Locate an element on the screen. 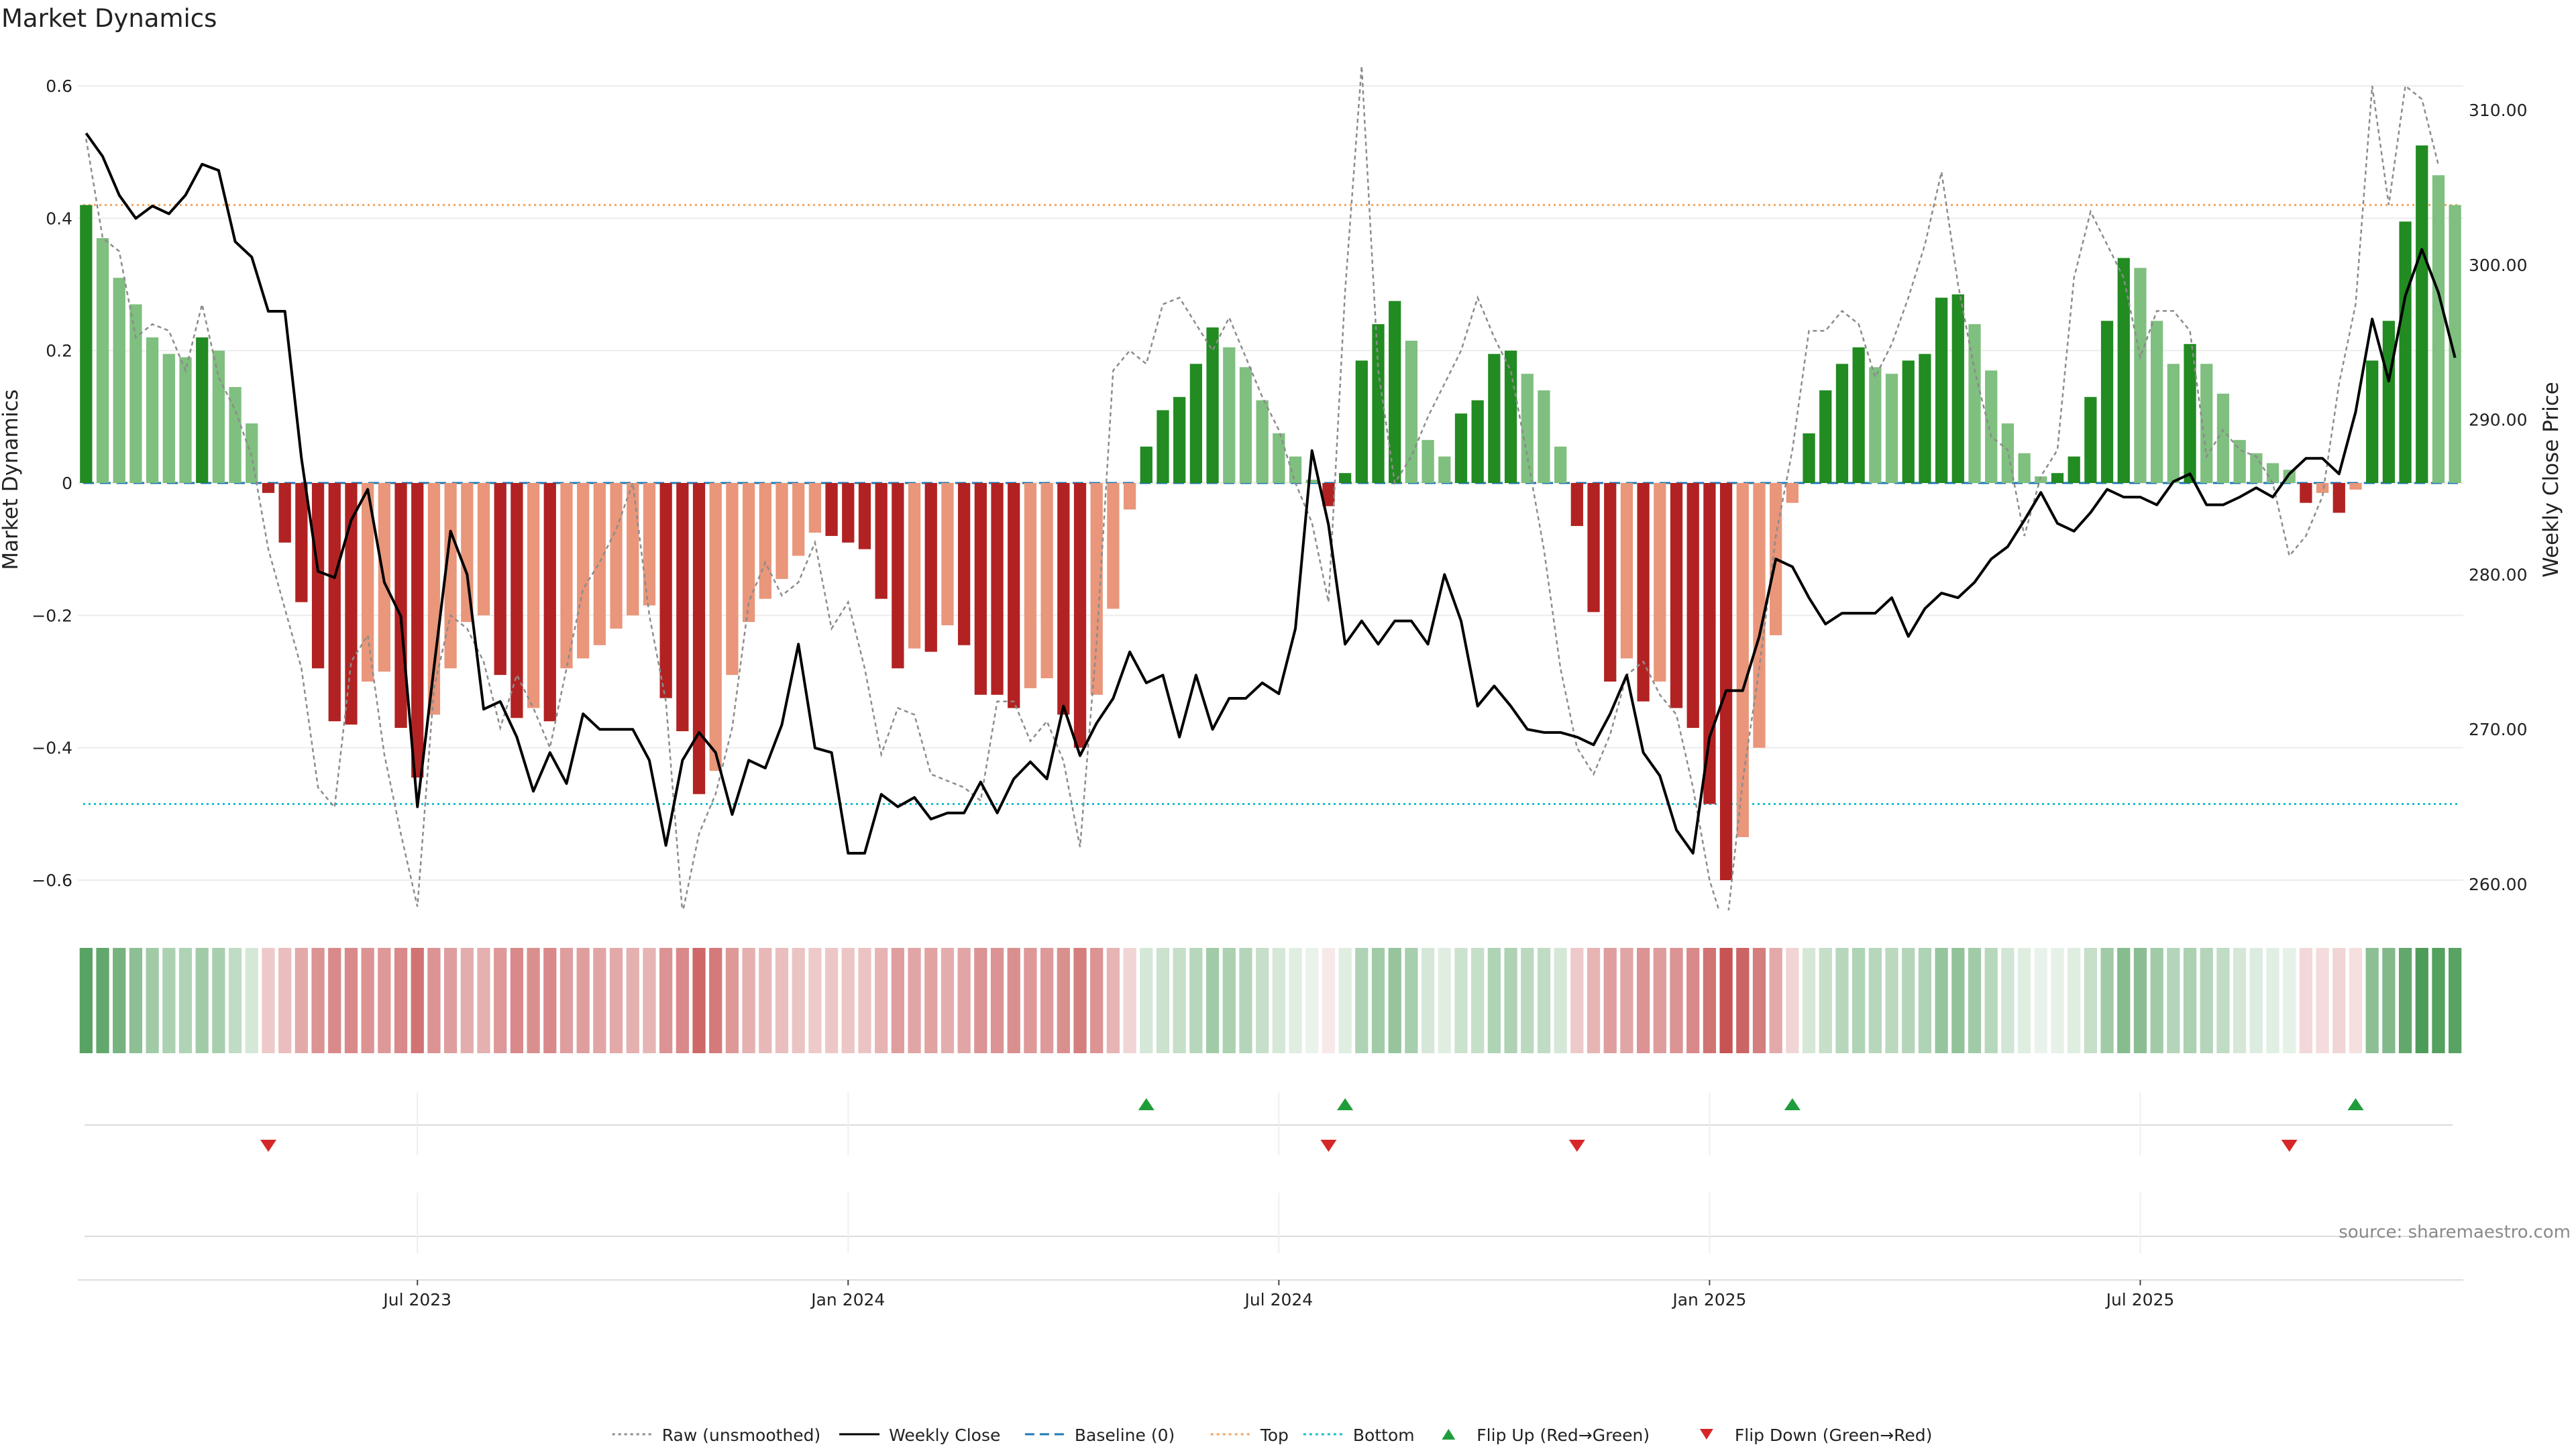  legend-item-6: Flip Down (Green→Red) is located at coordinates (1815, 1435).